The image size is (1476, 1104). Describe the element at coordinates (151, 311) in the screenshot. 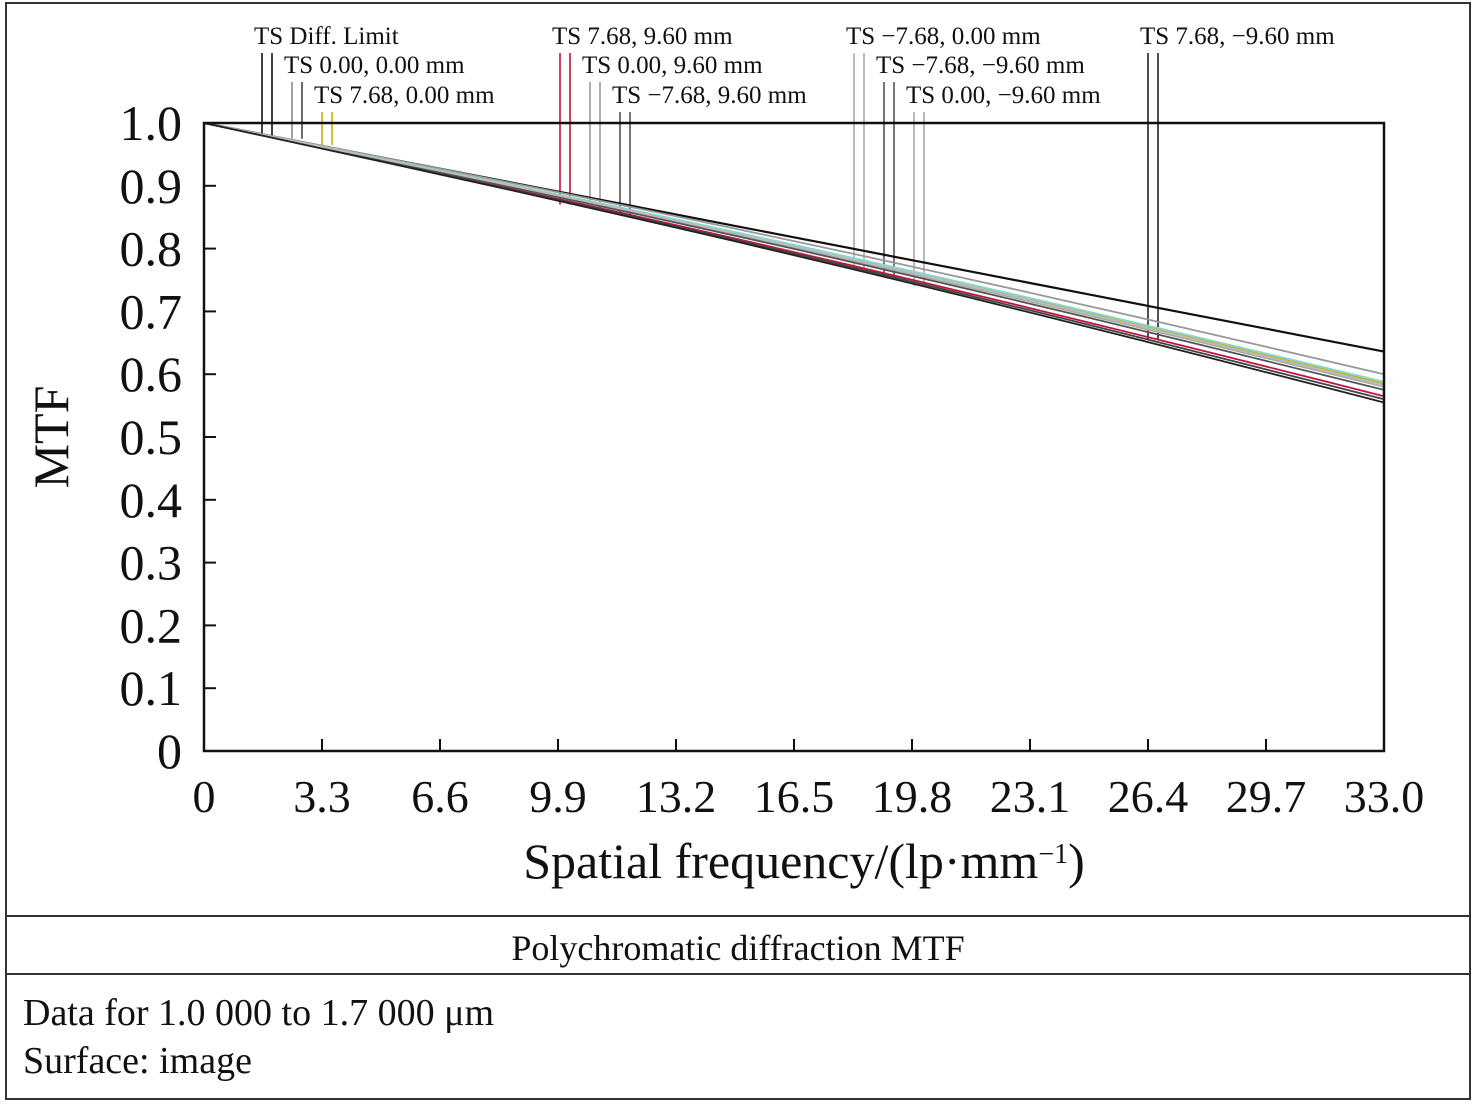

I see `y-tick-label: 0.7` at that location.